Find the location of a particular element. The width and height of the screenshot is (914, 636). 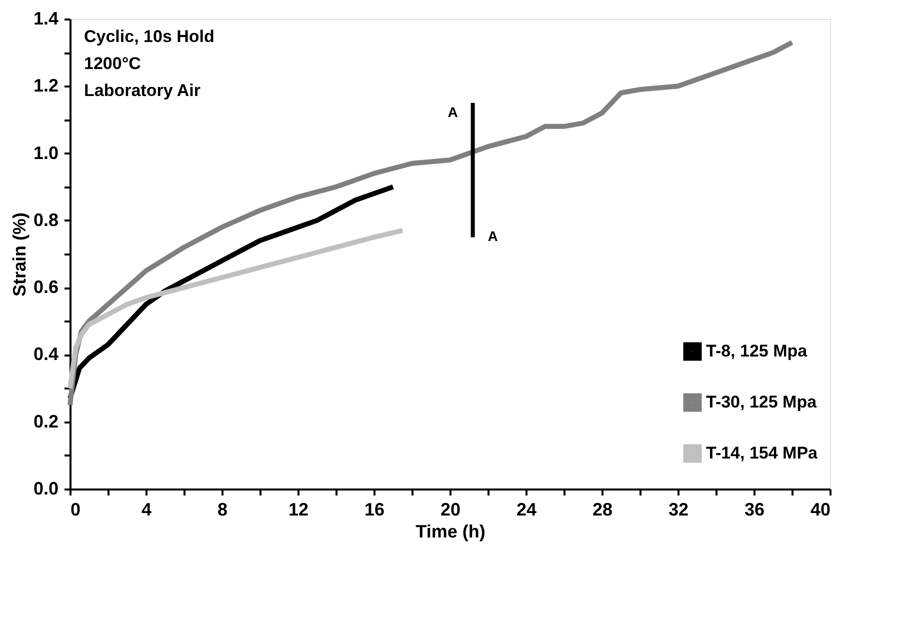

x-tick-label: 12 is located at coordinates (298, 510).